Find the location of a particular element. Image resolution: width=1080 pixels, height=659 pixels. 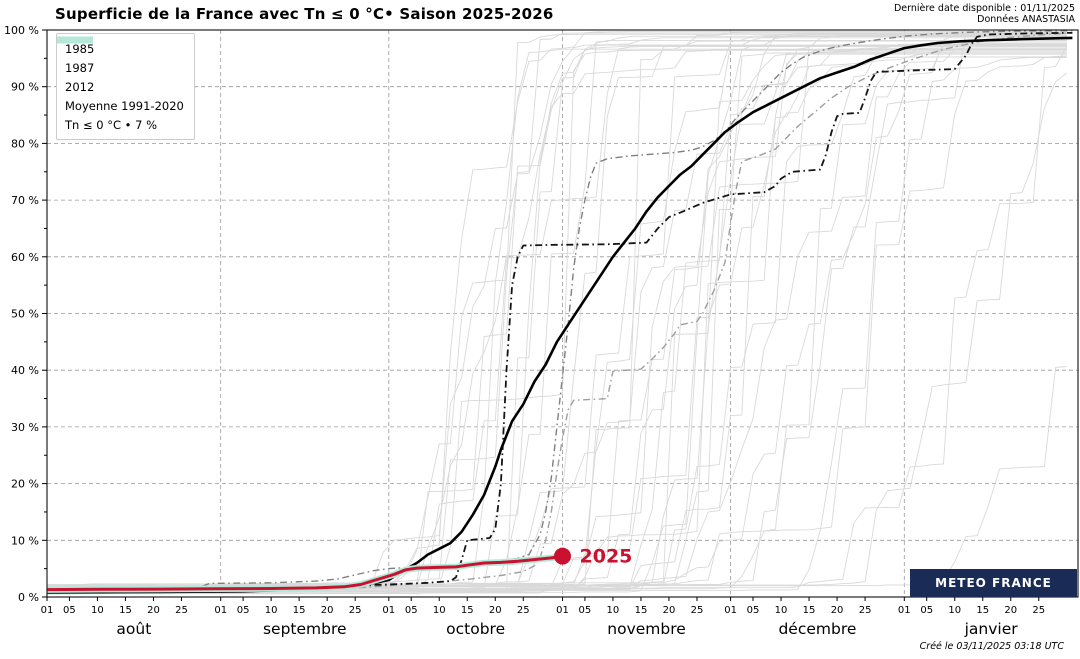

legend-item-moyenne-1991-2020: Moyenne 1991-2020 is located at coordinates (121, 76).